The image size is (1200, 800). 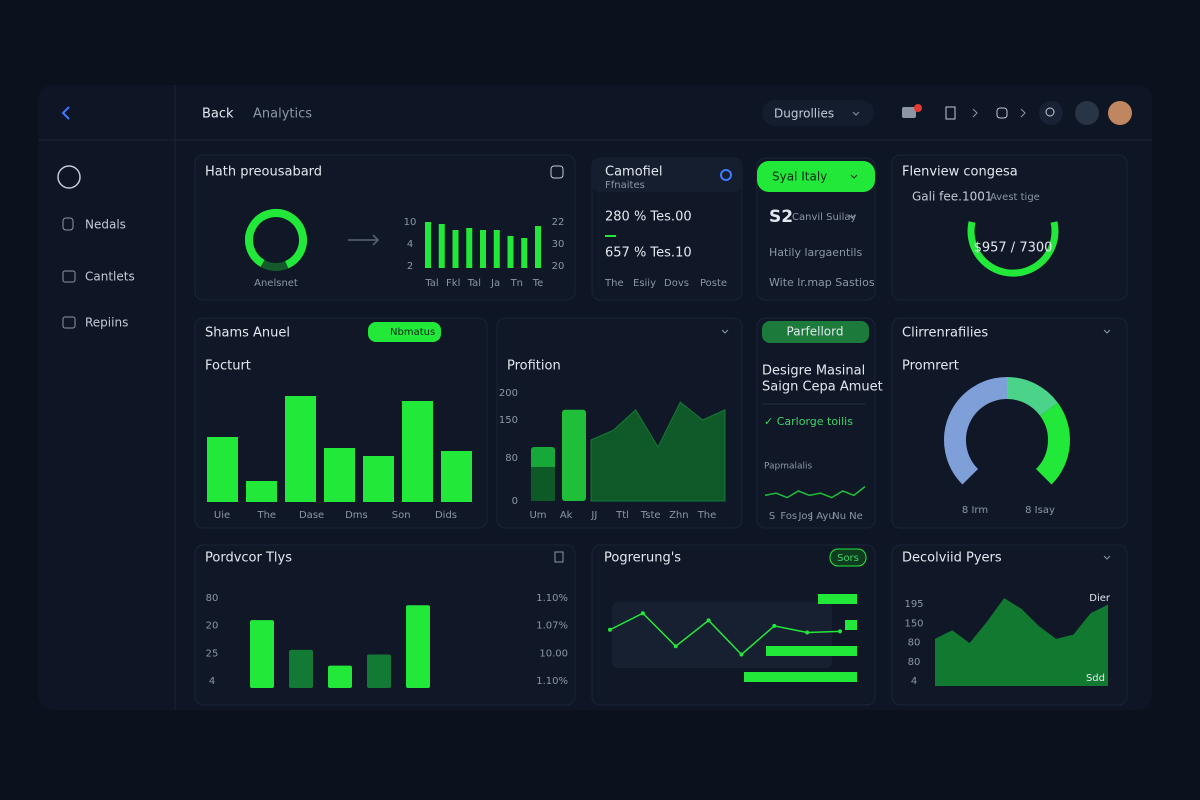 What do you see at coordinates (822, 516) in the screenshot?
I see `x-label: J Ayu` at bounding box center [822, 516].